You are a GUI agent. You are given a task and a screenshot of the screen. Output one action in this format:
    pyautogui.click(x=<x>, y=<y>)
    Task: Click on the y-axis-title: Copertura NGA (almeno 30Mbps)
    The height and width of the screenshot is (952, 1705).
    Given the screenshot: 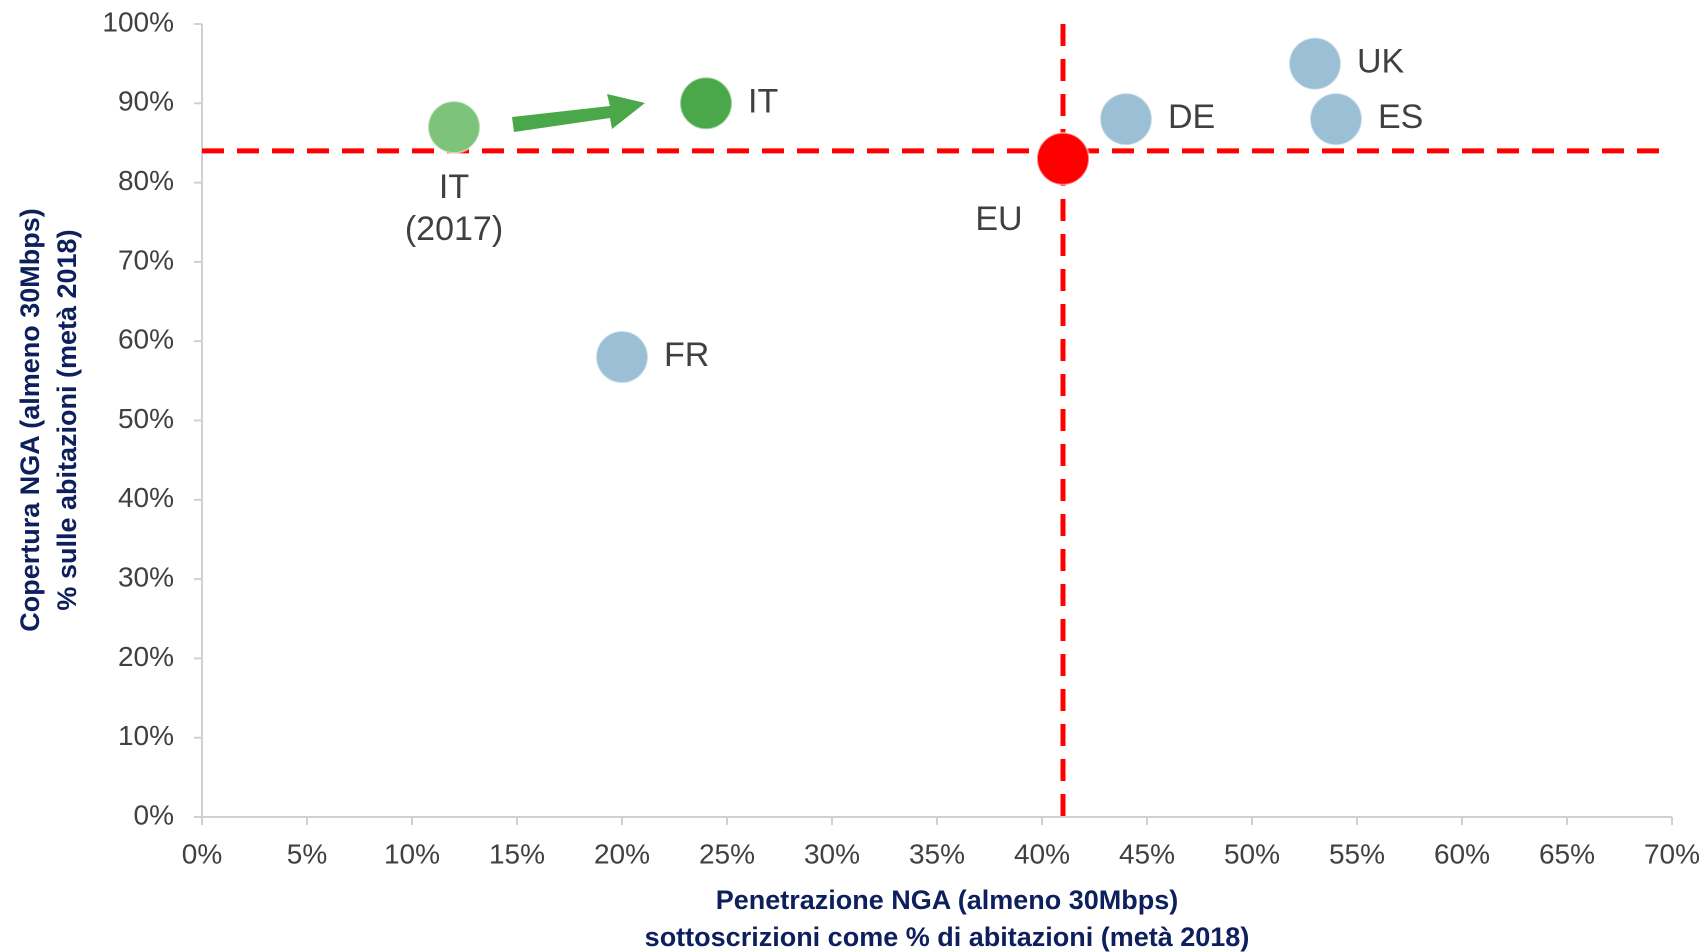 What is the action you would take?
    pyautogui.click(x=30, y=420)
    